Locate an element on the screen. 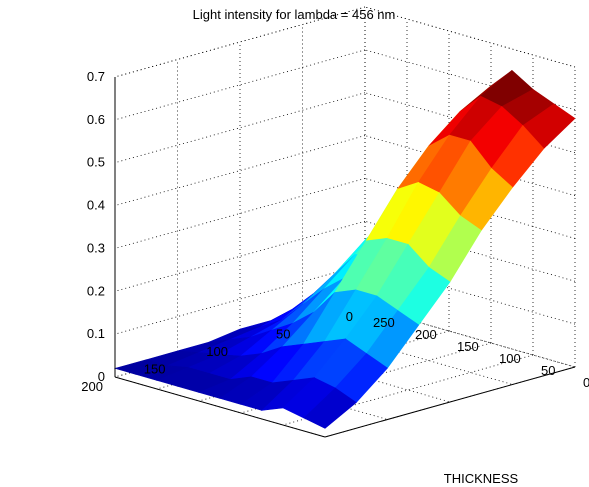  thickness-tick-label: 250 is located at coordinates (384, 322).